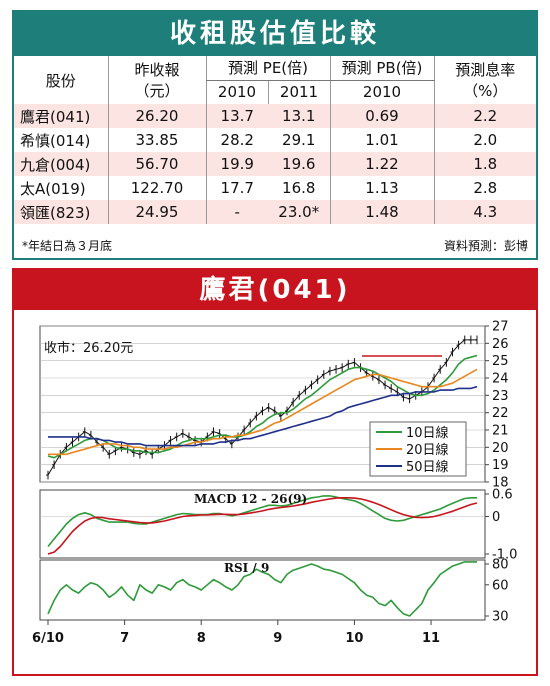  What do you see at coordinates (67, 246) in the screenshot?
I see `footnote-fiscal-year: *年結日為３月底` at bounding box center [67, 246].